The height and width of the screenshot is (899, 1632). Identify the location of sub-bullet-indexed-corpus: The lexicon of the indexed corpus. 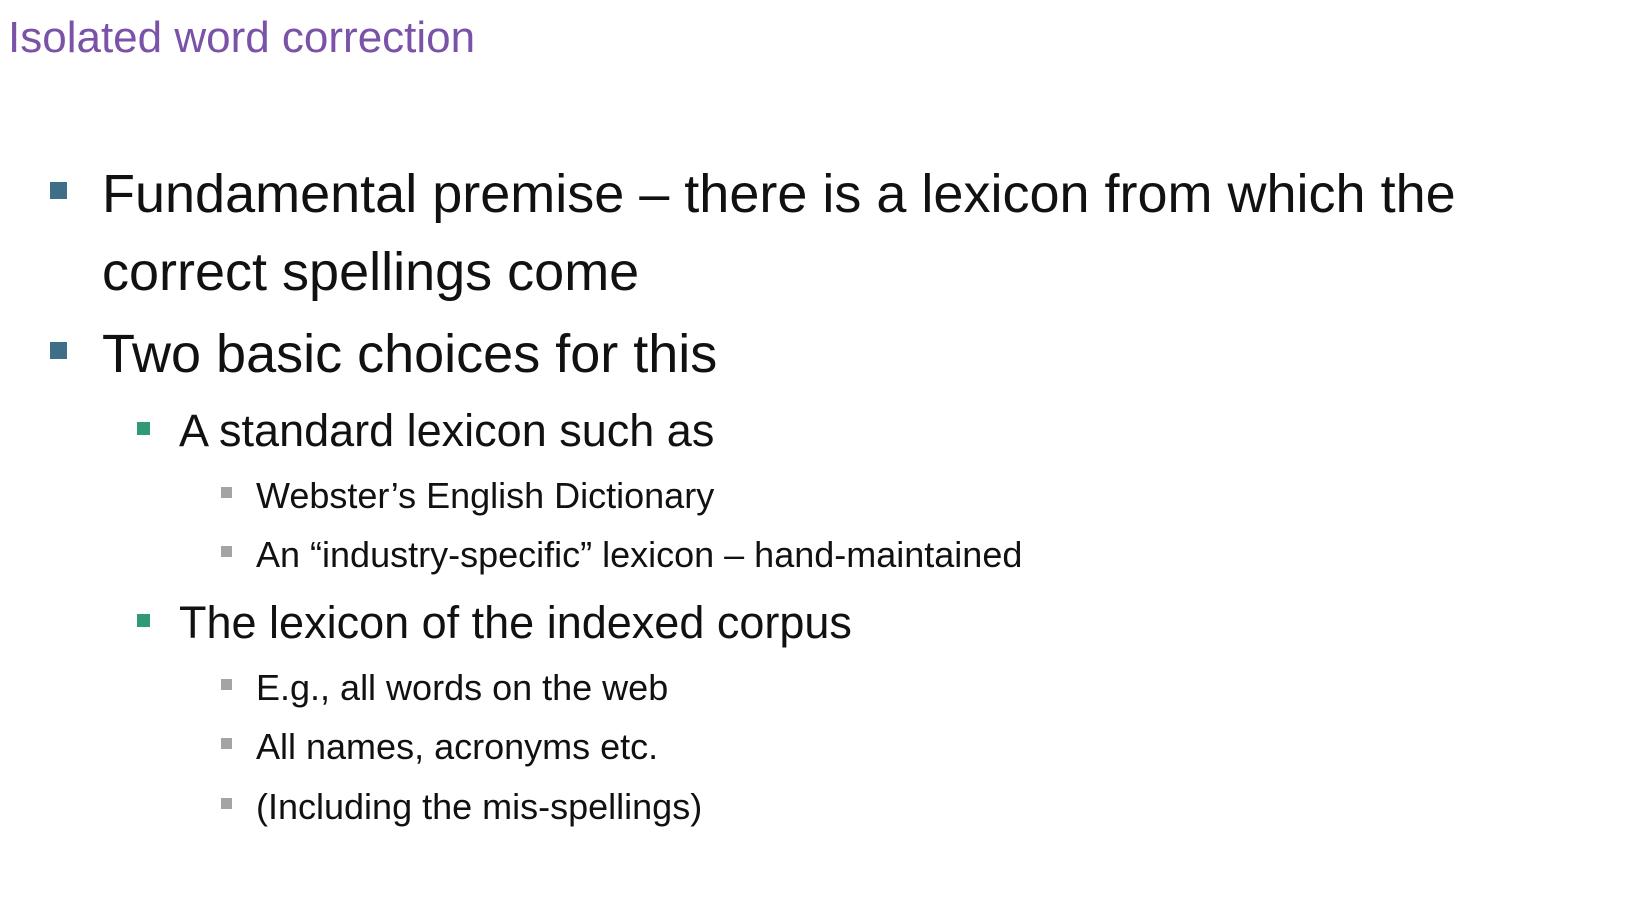
(494, 623).